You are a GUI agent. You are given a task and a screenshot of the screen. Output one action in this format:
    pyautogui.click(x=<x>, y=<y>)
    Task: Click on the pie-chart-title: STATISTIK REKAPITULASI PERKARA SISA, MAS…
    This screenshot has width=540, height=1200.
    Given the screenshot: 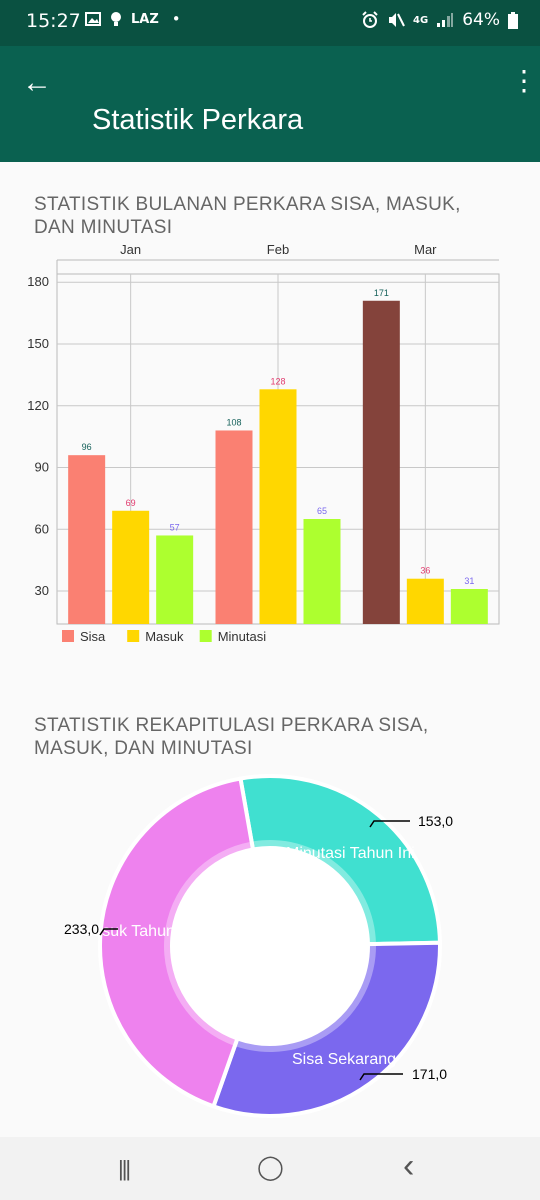 What is the action you would take?
    pyautogui.click(x=231, y=737)
    